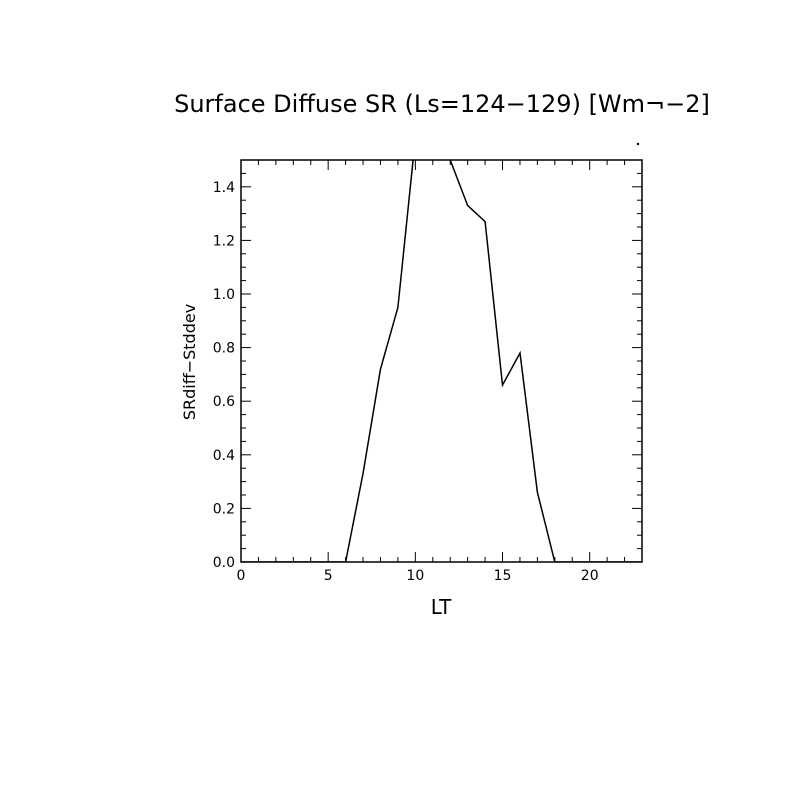  What do you see at coordinates (224, 509) in the screenshot?
I see `y-tick-label: 0.2` at bounding box center [224, 509].